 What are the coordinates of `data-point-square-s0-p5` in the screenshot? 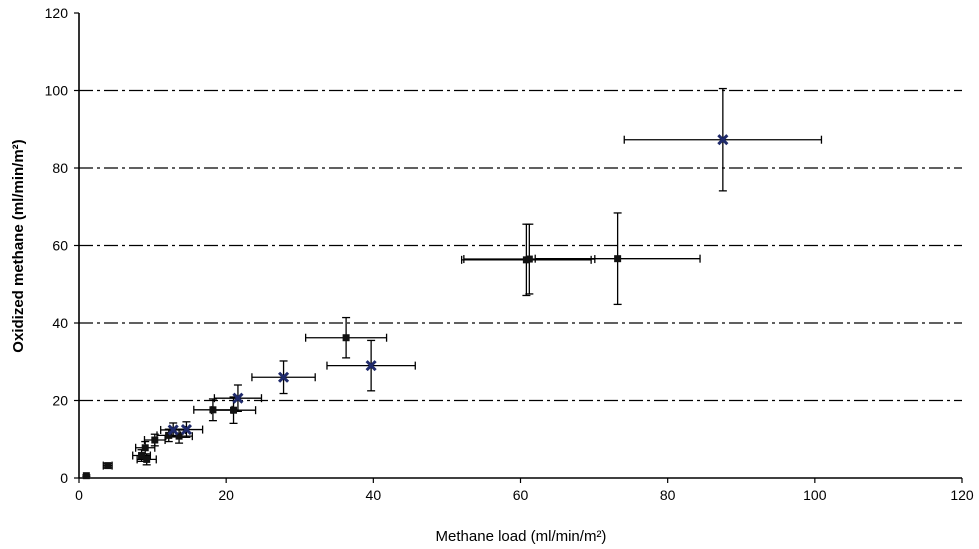 It's located at (155, 440).